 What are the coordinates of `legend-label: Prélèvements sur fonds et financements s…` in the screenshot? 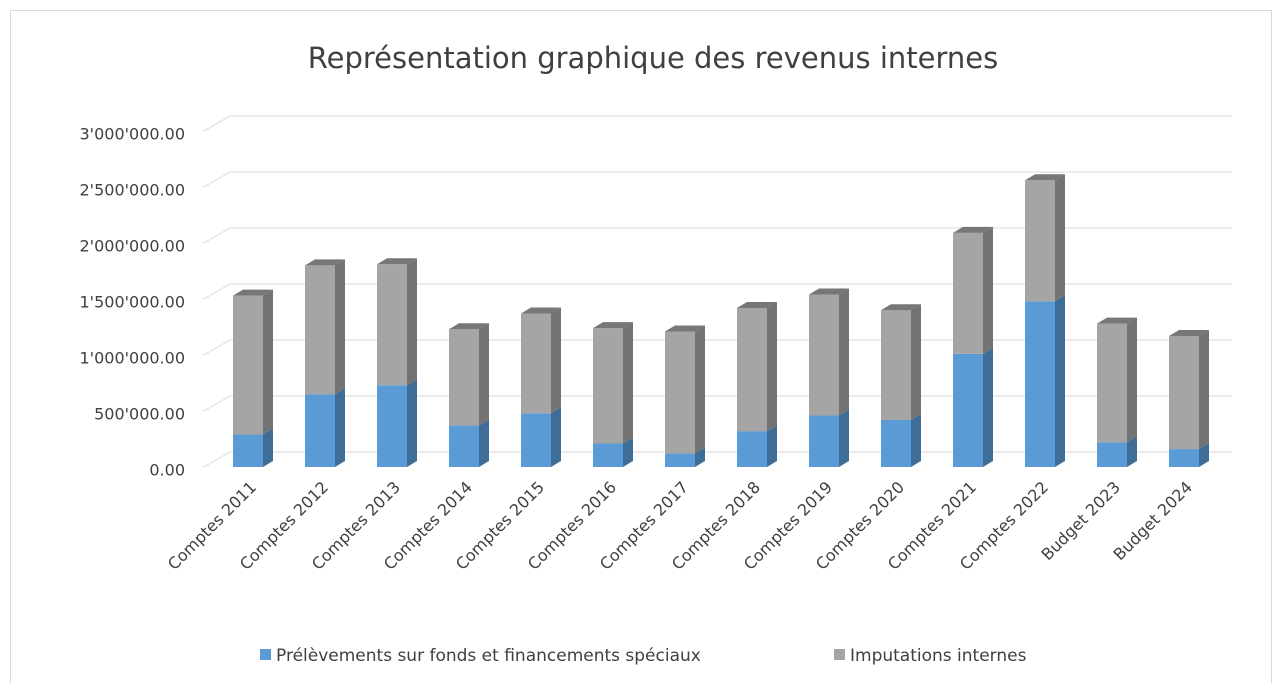 It's located at (488, 656).